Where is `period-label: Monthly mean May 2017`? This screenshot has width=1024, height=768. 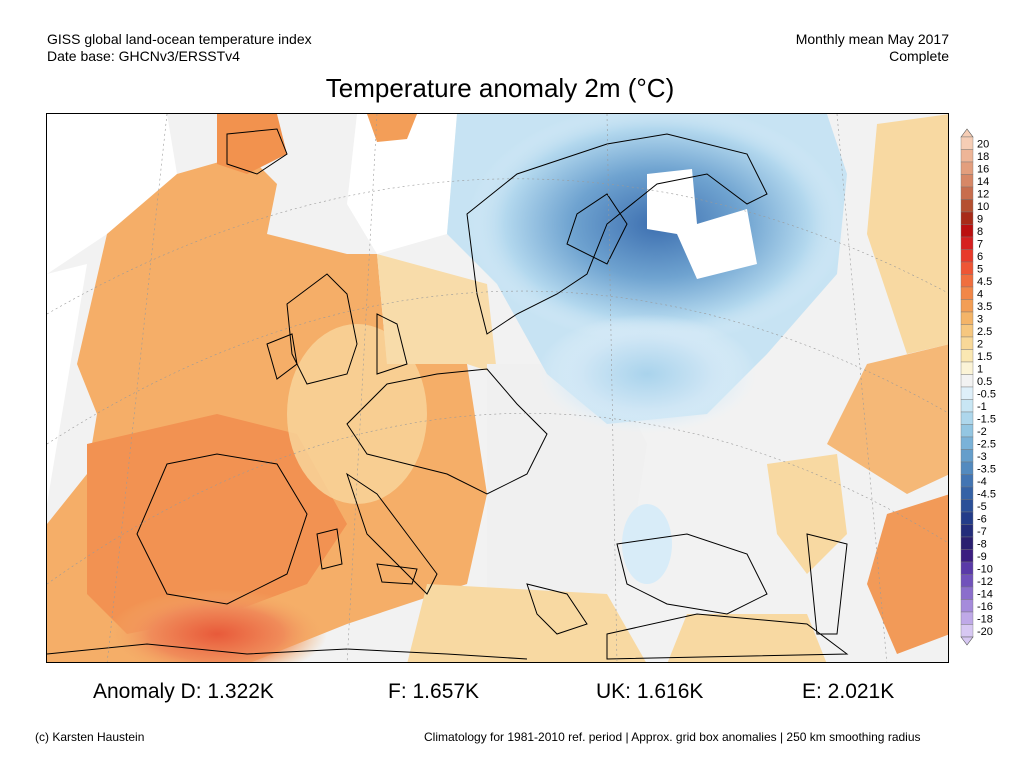
period-label: Monthly mean May 2017 is located at coordinates (872, 39).